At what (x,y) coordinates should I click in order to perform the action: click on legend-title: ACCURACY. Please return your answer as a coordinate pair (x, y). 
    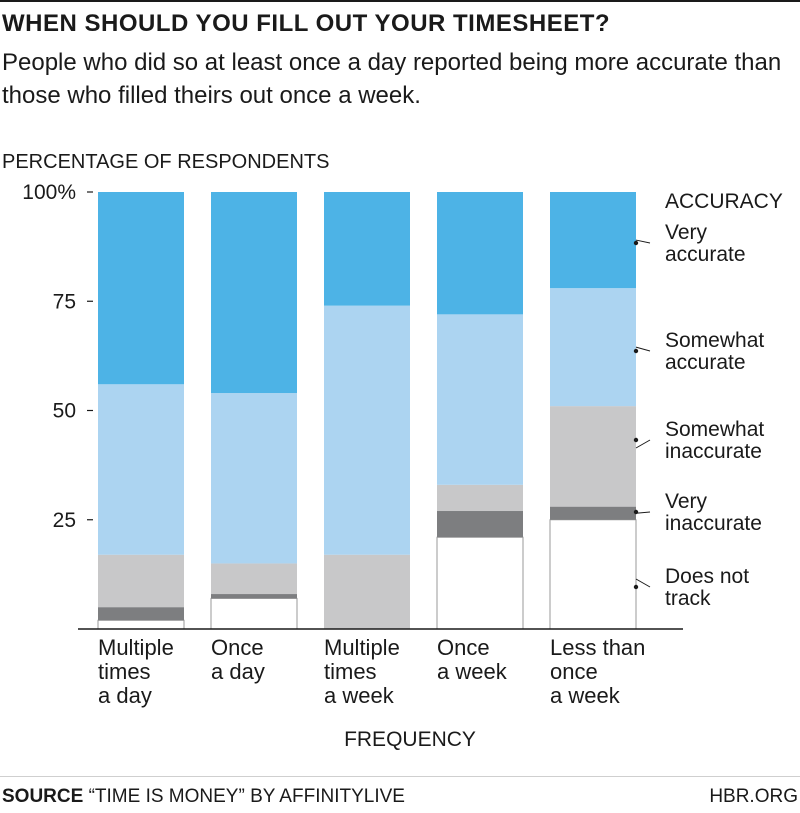
    Looking at the image, I should click on (724, 201).